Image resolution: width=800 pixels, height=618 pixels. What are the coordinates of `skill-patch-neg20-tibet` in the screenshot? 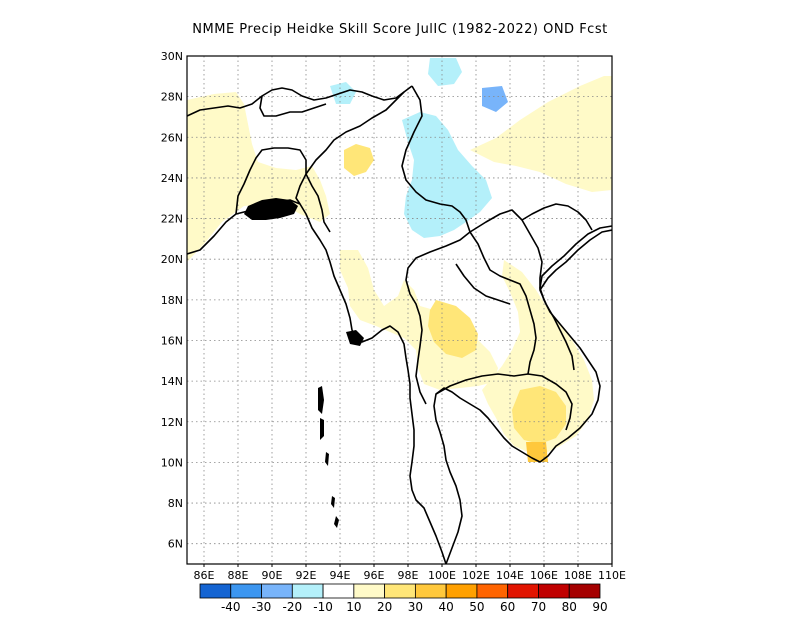 It's located at (495, 99).